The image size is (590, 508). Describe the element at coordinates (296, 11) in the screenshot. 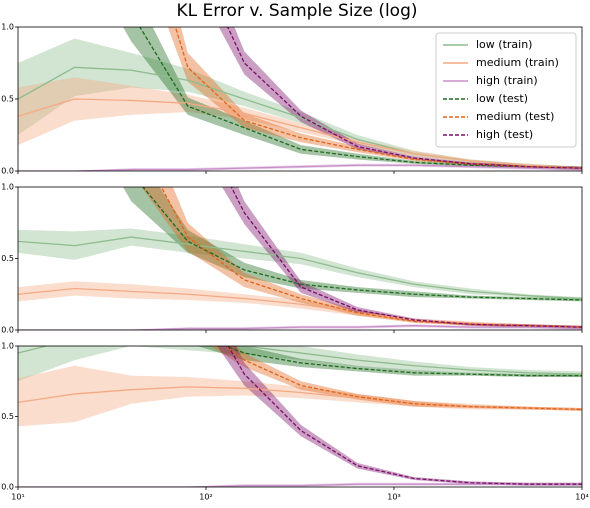

I see `chart-title: KL Error v. Sample Size (log)` at that location.